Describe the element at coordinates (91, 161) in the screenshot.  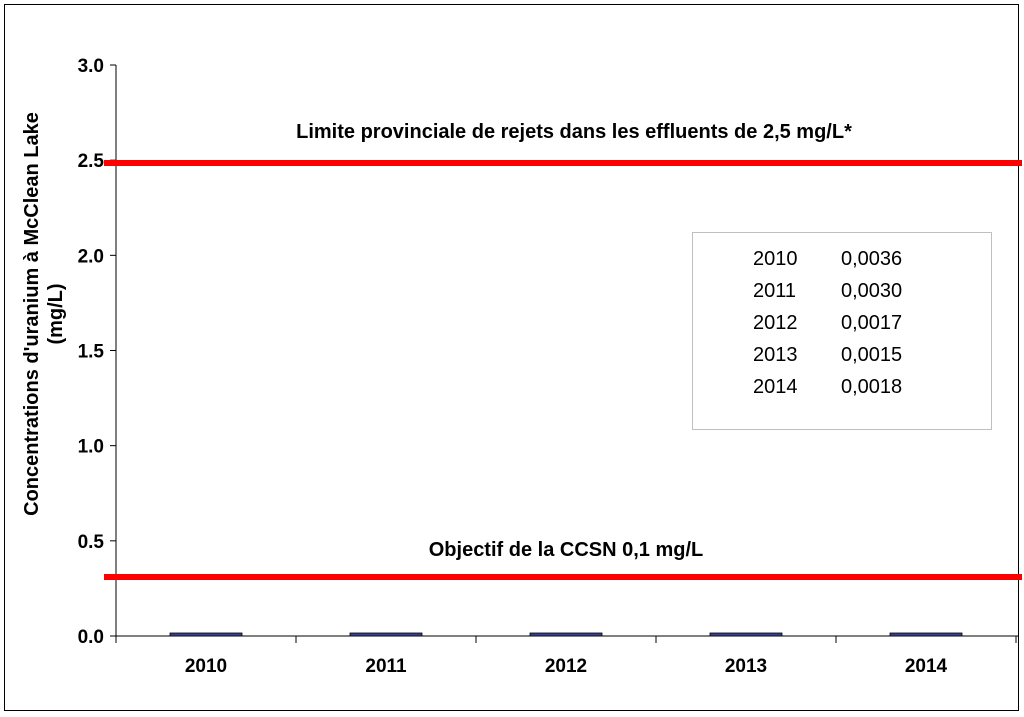
I see `y-tick-label: 2.5` at that location.